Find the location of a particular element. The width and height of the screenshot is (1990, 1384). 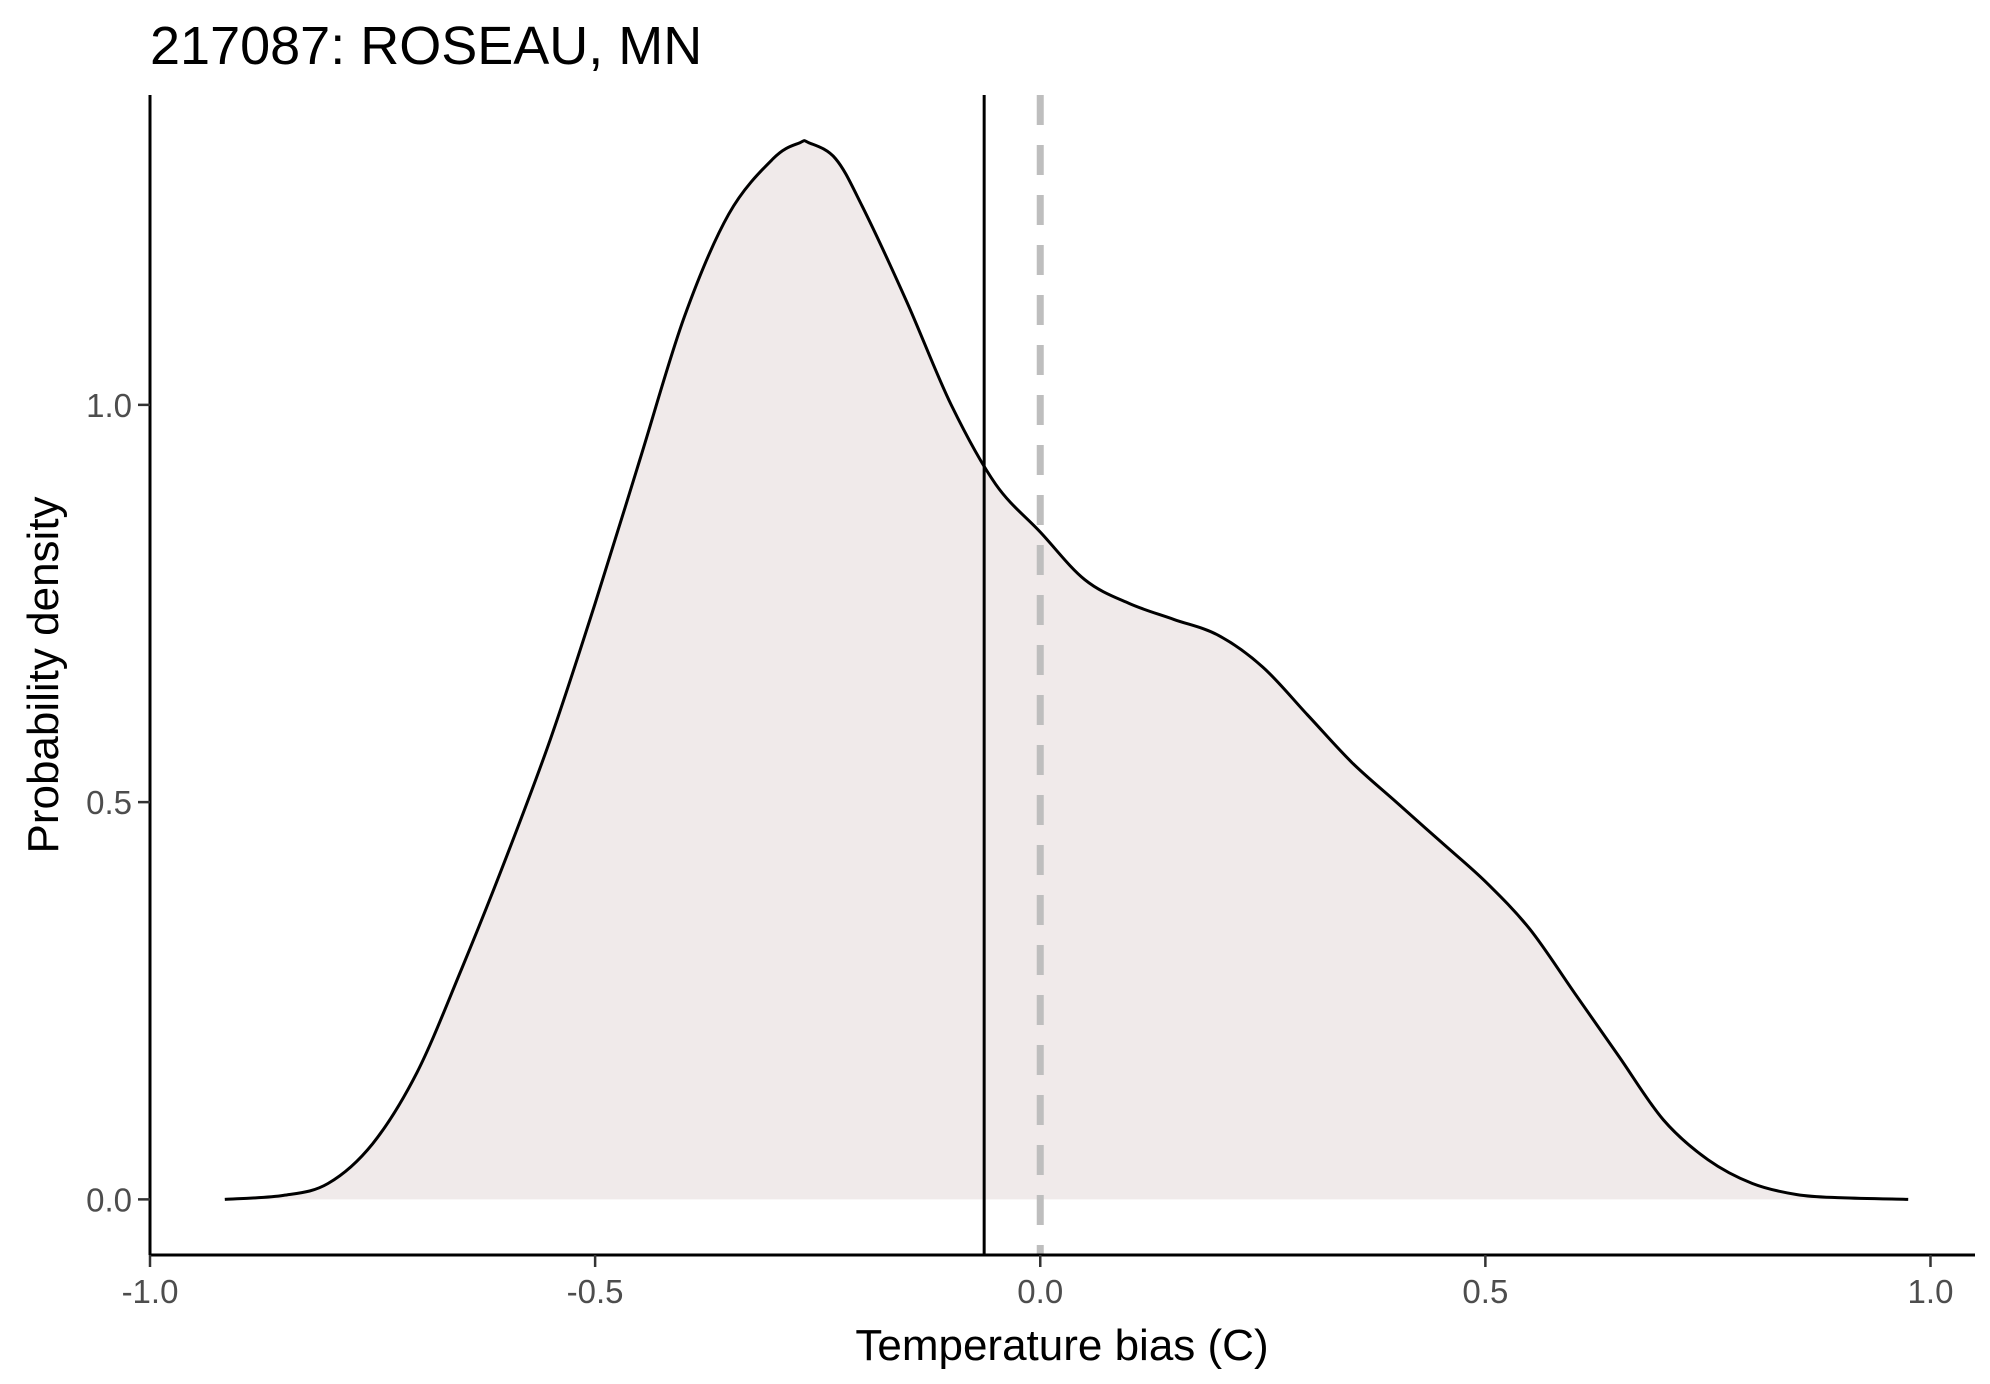

x-tick-label: -0.5 is located at coordinates (595, 1291).